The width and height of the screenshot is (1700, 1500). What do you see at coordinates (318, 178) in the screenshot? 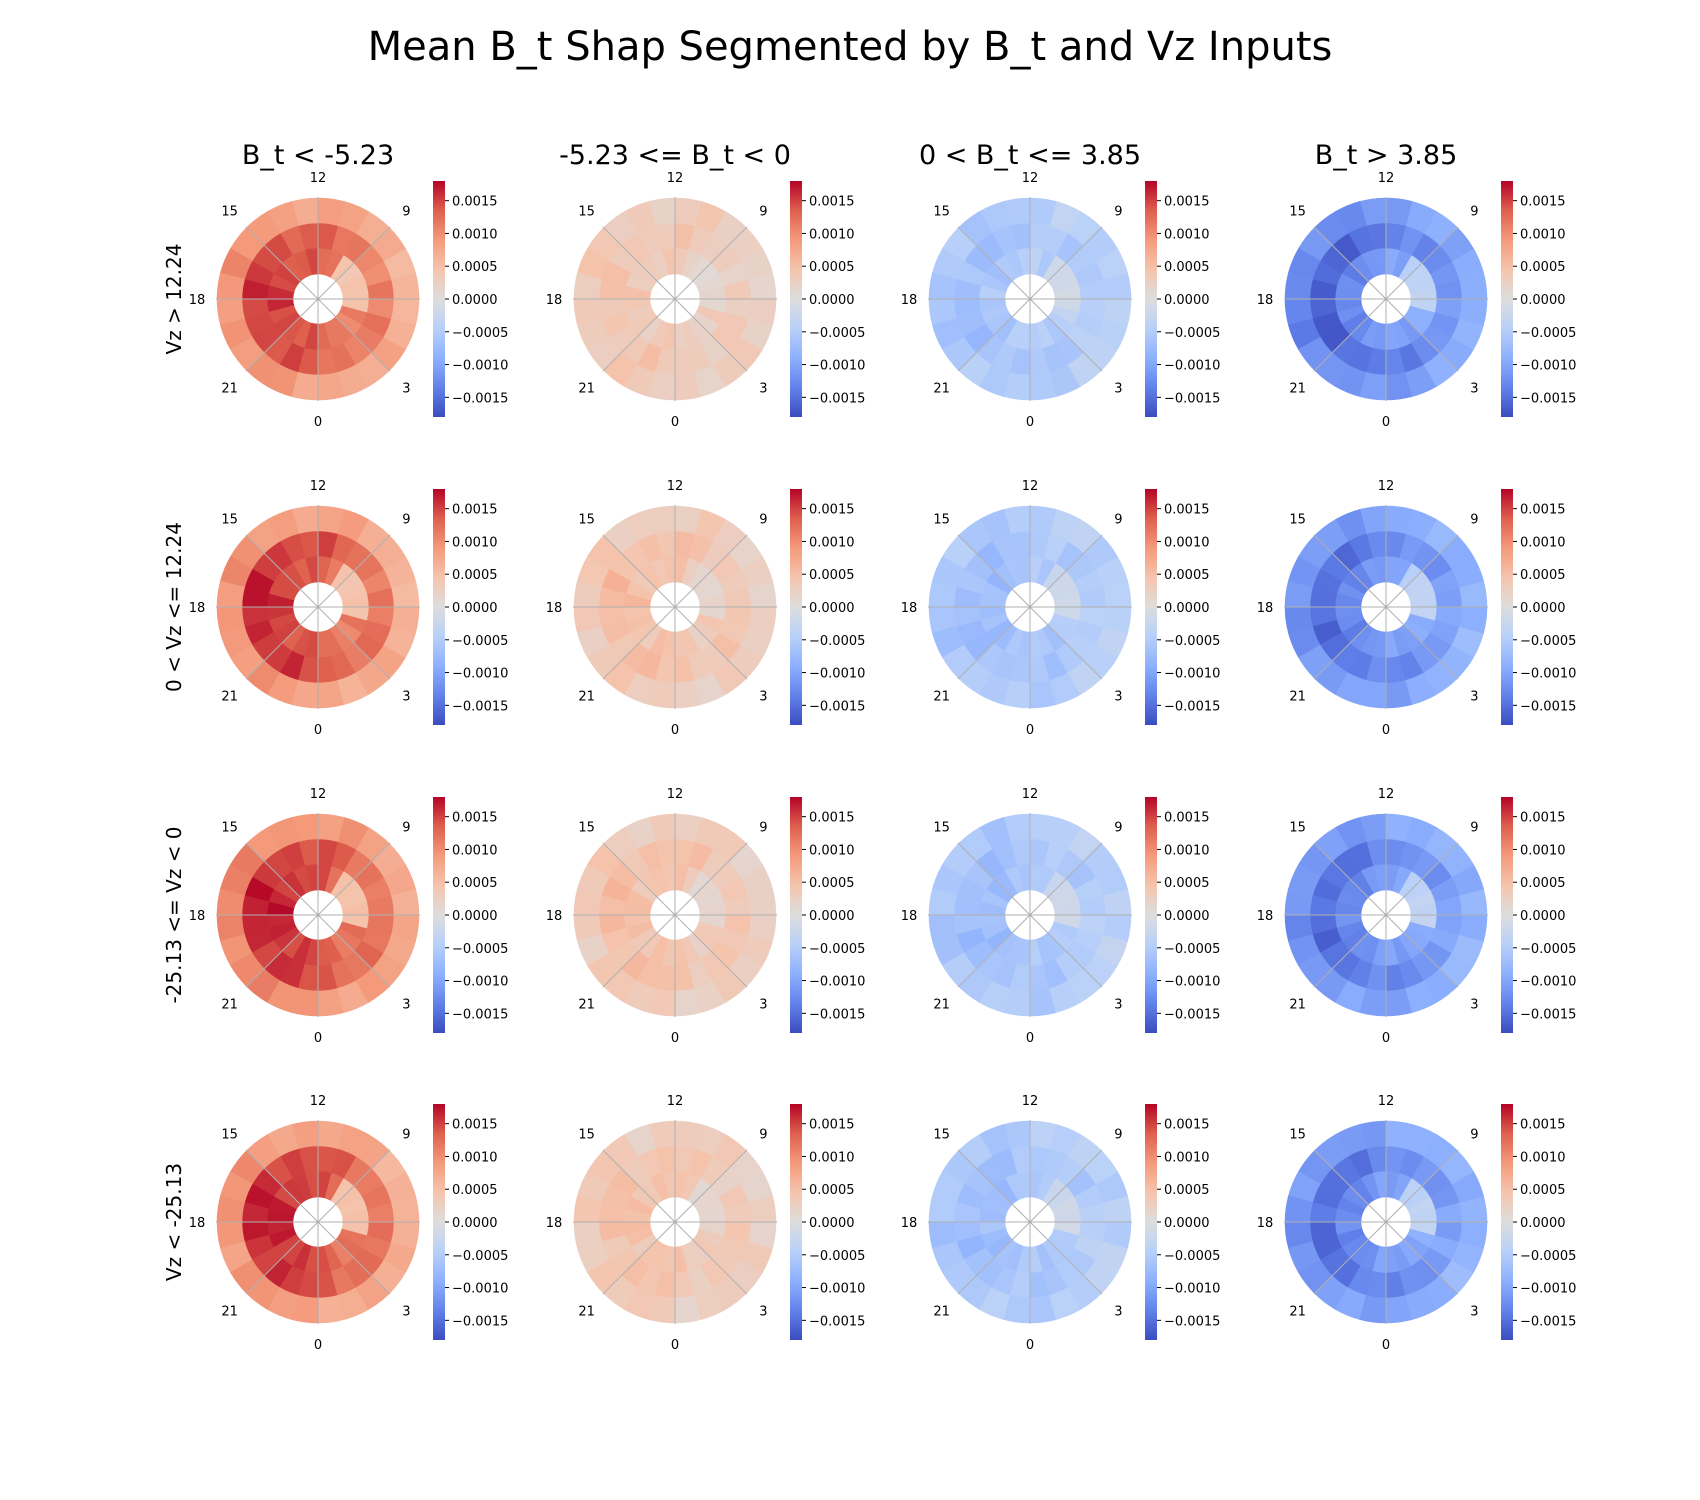
I see `mlt-label: 12` at bounding box center [318, 178].